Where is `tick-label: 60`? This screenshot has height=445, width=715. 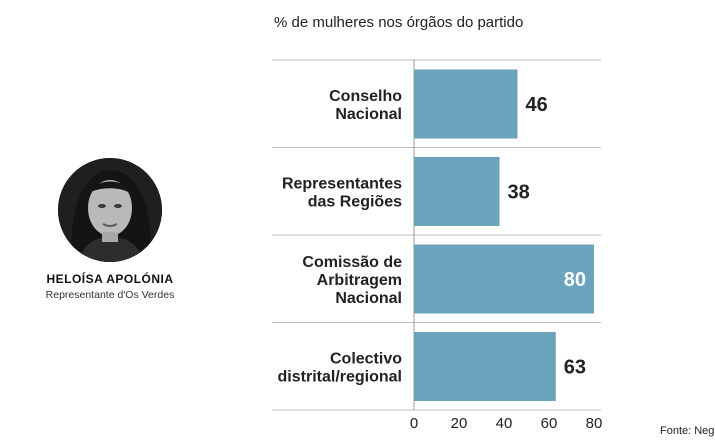
tick-label: 60 is located at coordinates (549, 423).